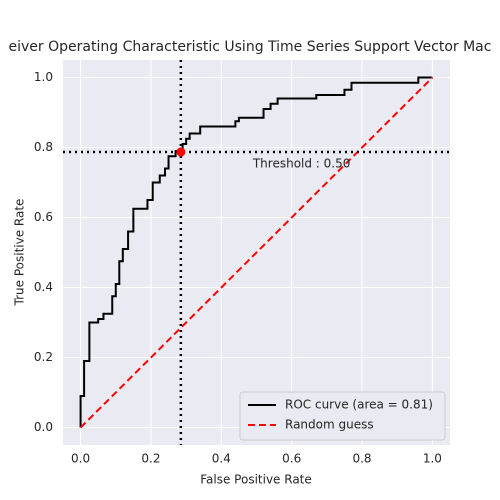 Image resolution: width=500 pixels, height=500 pixels. I want to click on y-tick-label: 0.6, so click(43, 217).